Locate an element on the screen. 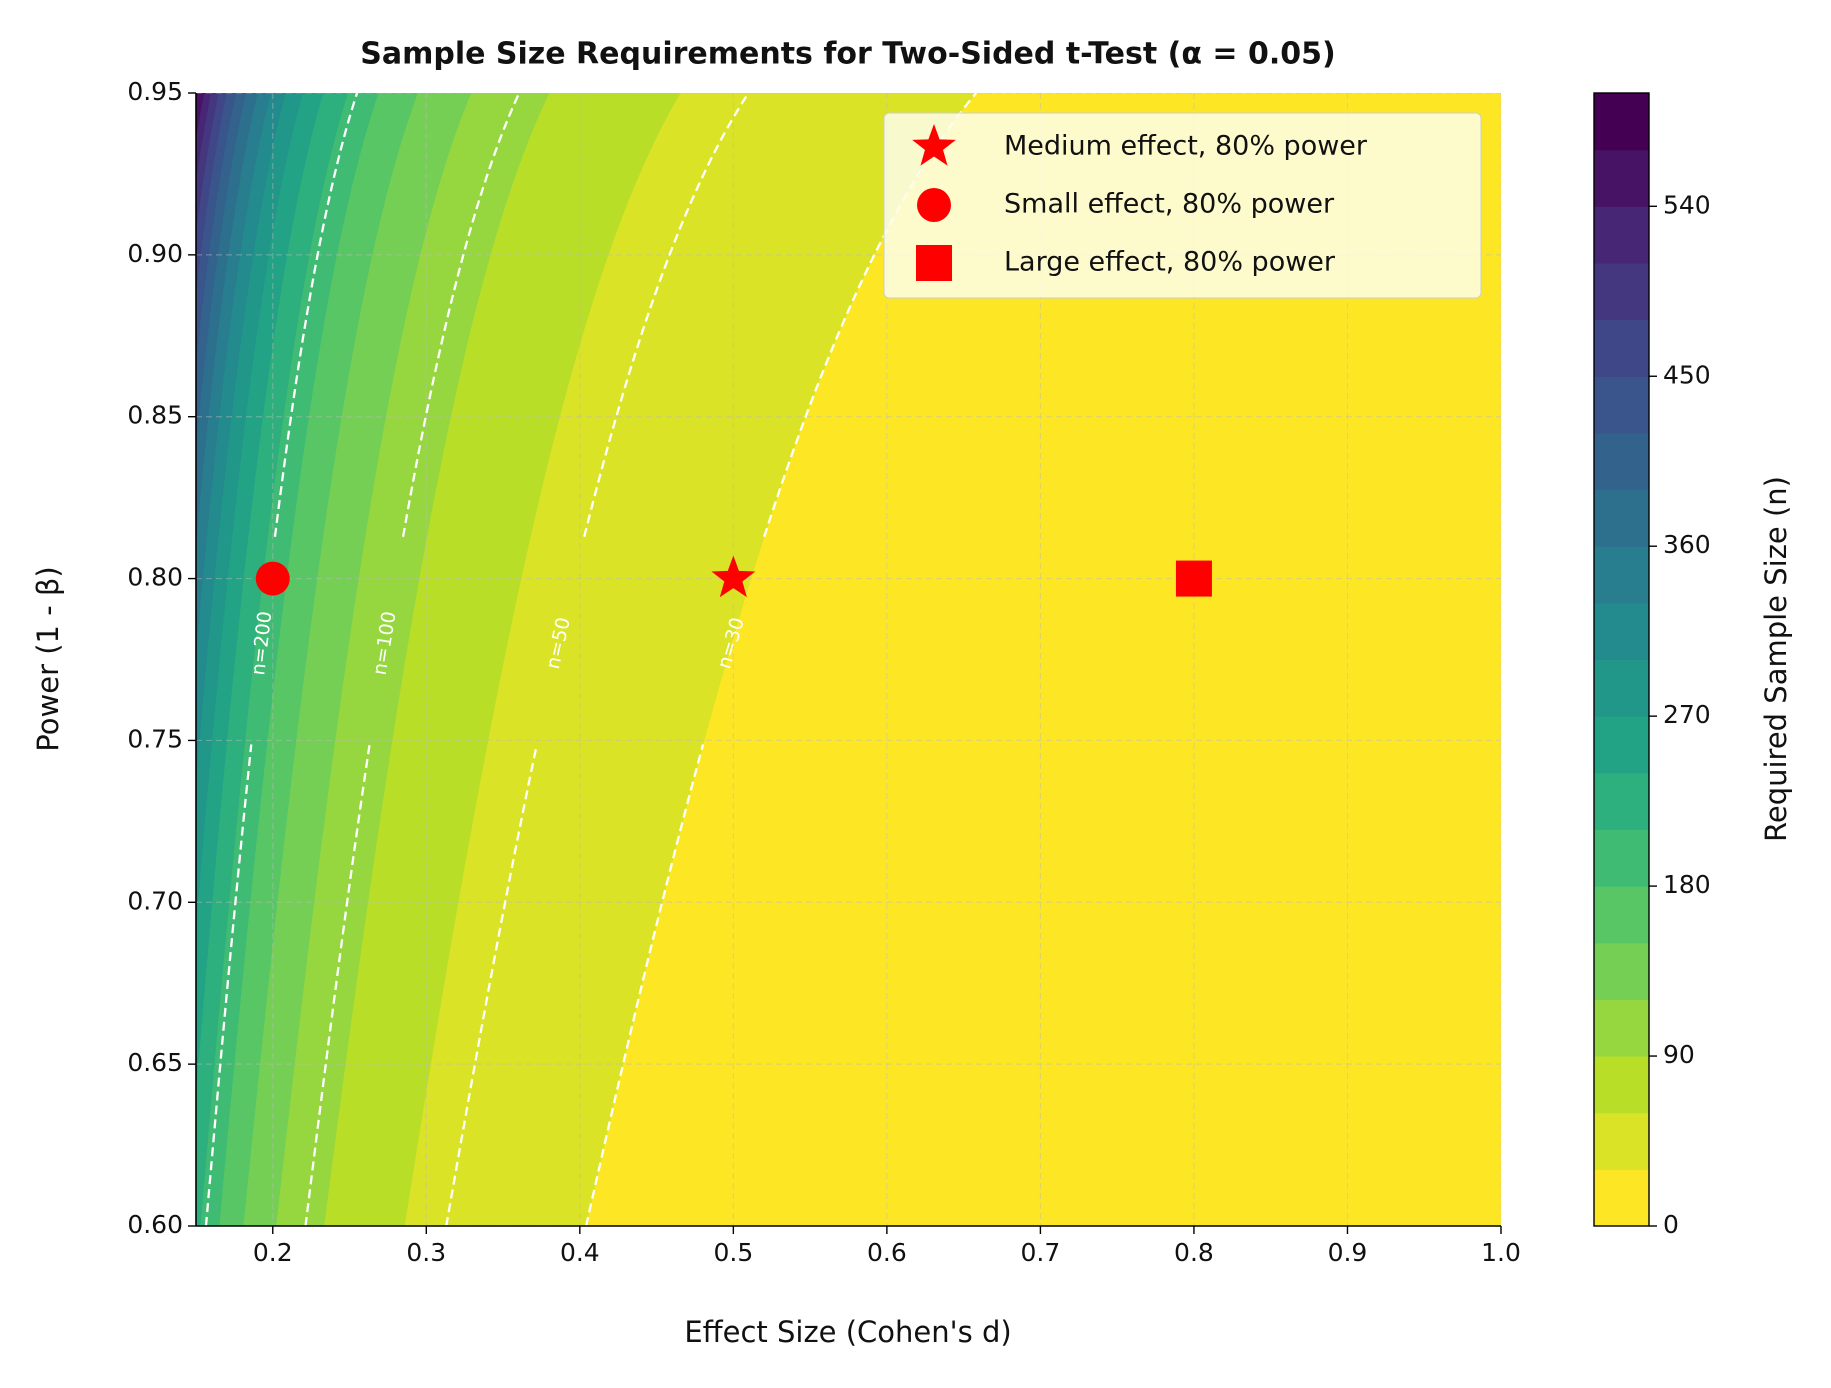 The width and height of the screenshot is (1831, 1388). y-axis-label: Power (1 - β) is located at coordinates (48, 658).